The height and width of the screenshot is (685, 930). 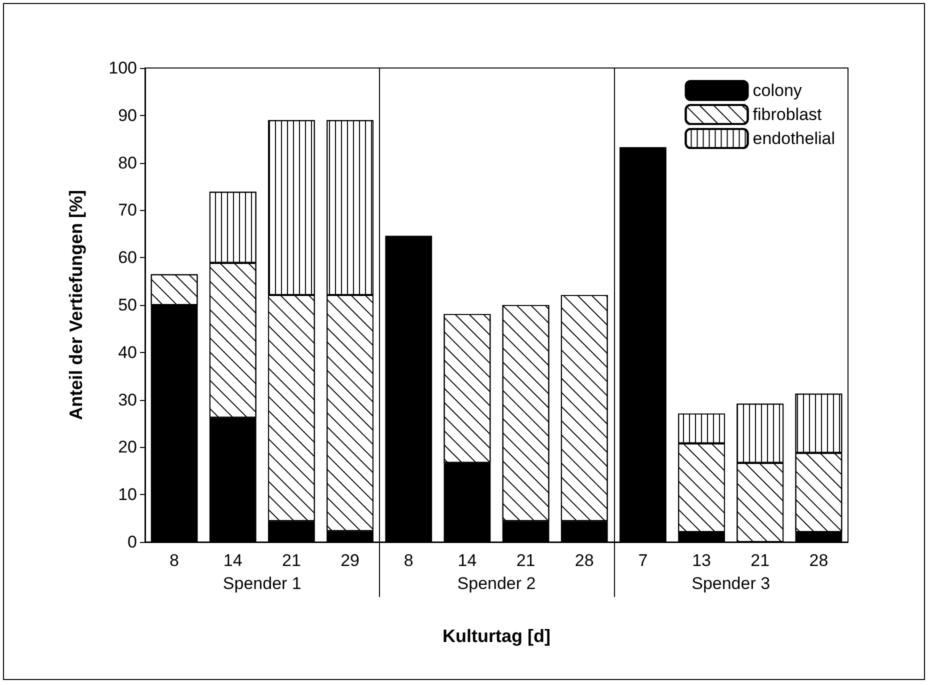 What do you see at coordinates (127, 305) in the screenshot?
I see `y-tick-label: 50` at bounding box center [127, 305].